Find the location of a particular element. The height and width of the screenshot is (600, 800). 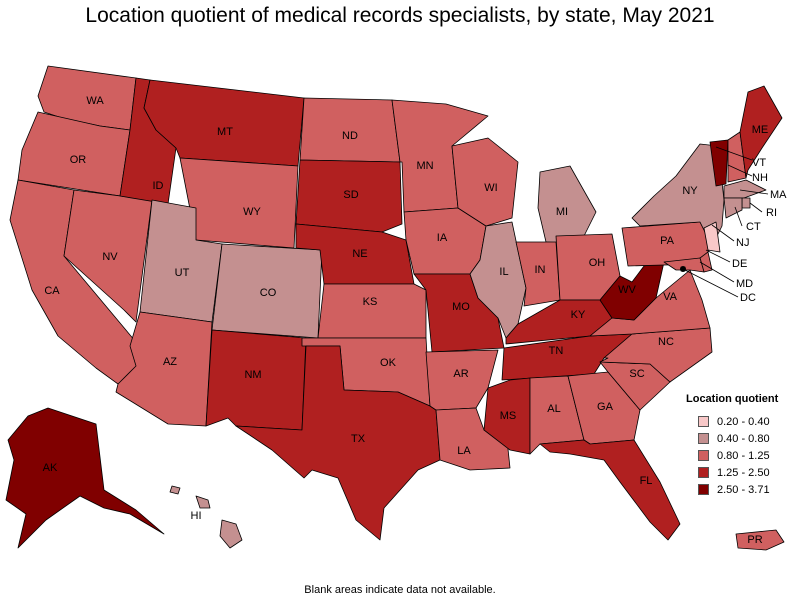

state-label-vt: VT is located at coordinates (759, 163).